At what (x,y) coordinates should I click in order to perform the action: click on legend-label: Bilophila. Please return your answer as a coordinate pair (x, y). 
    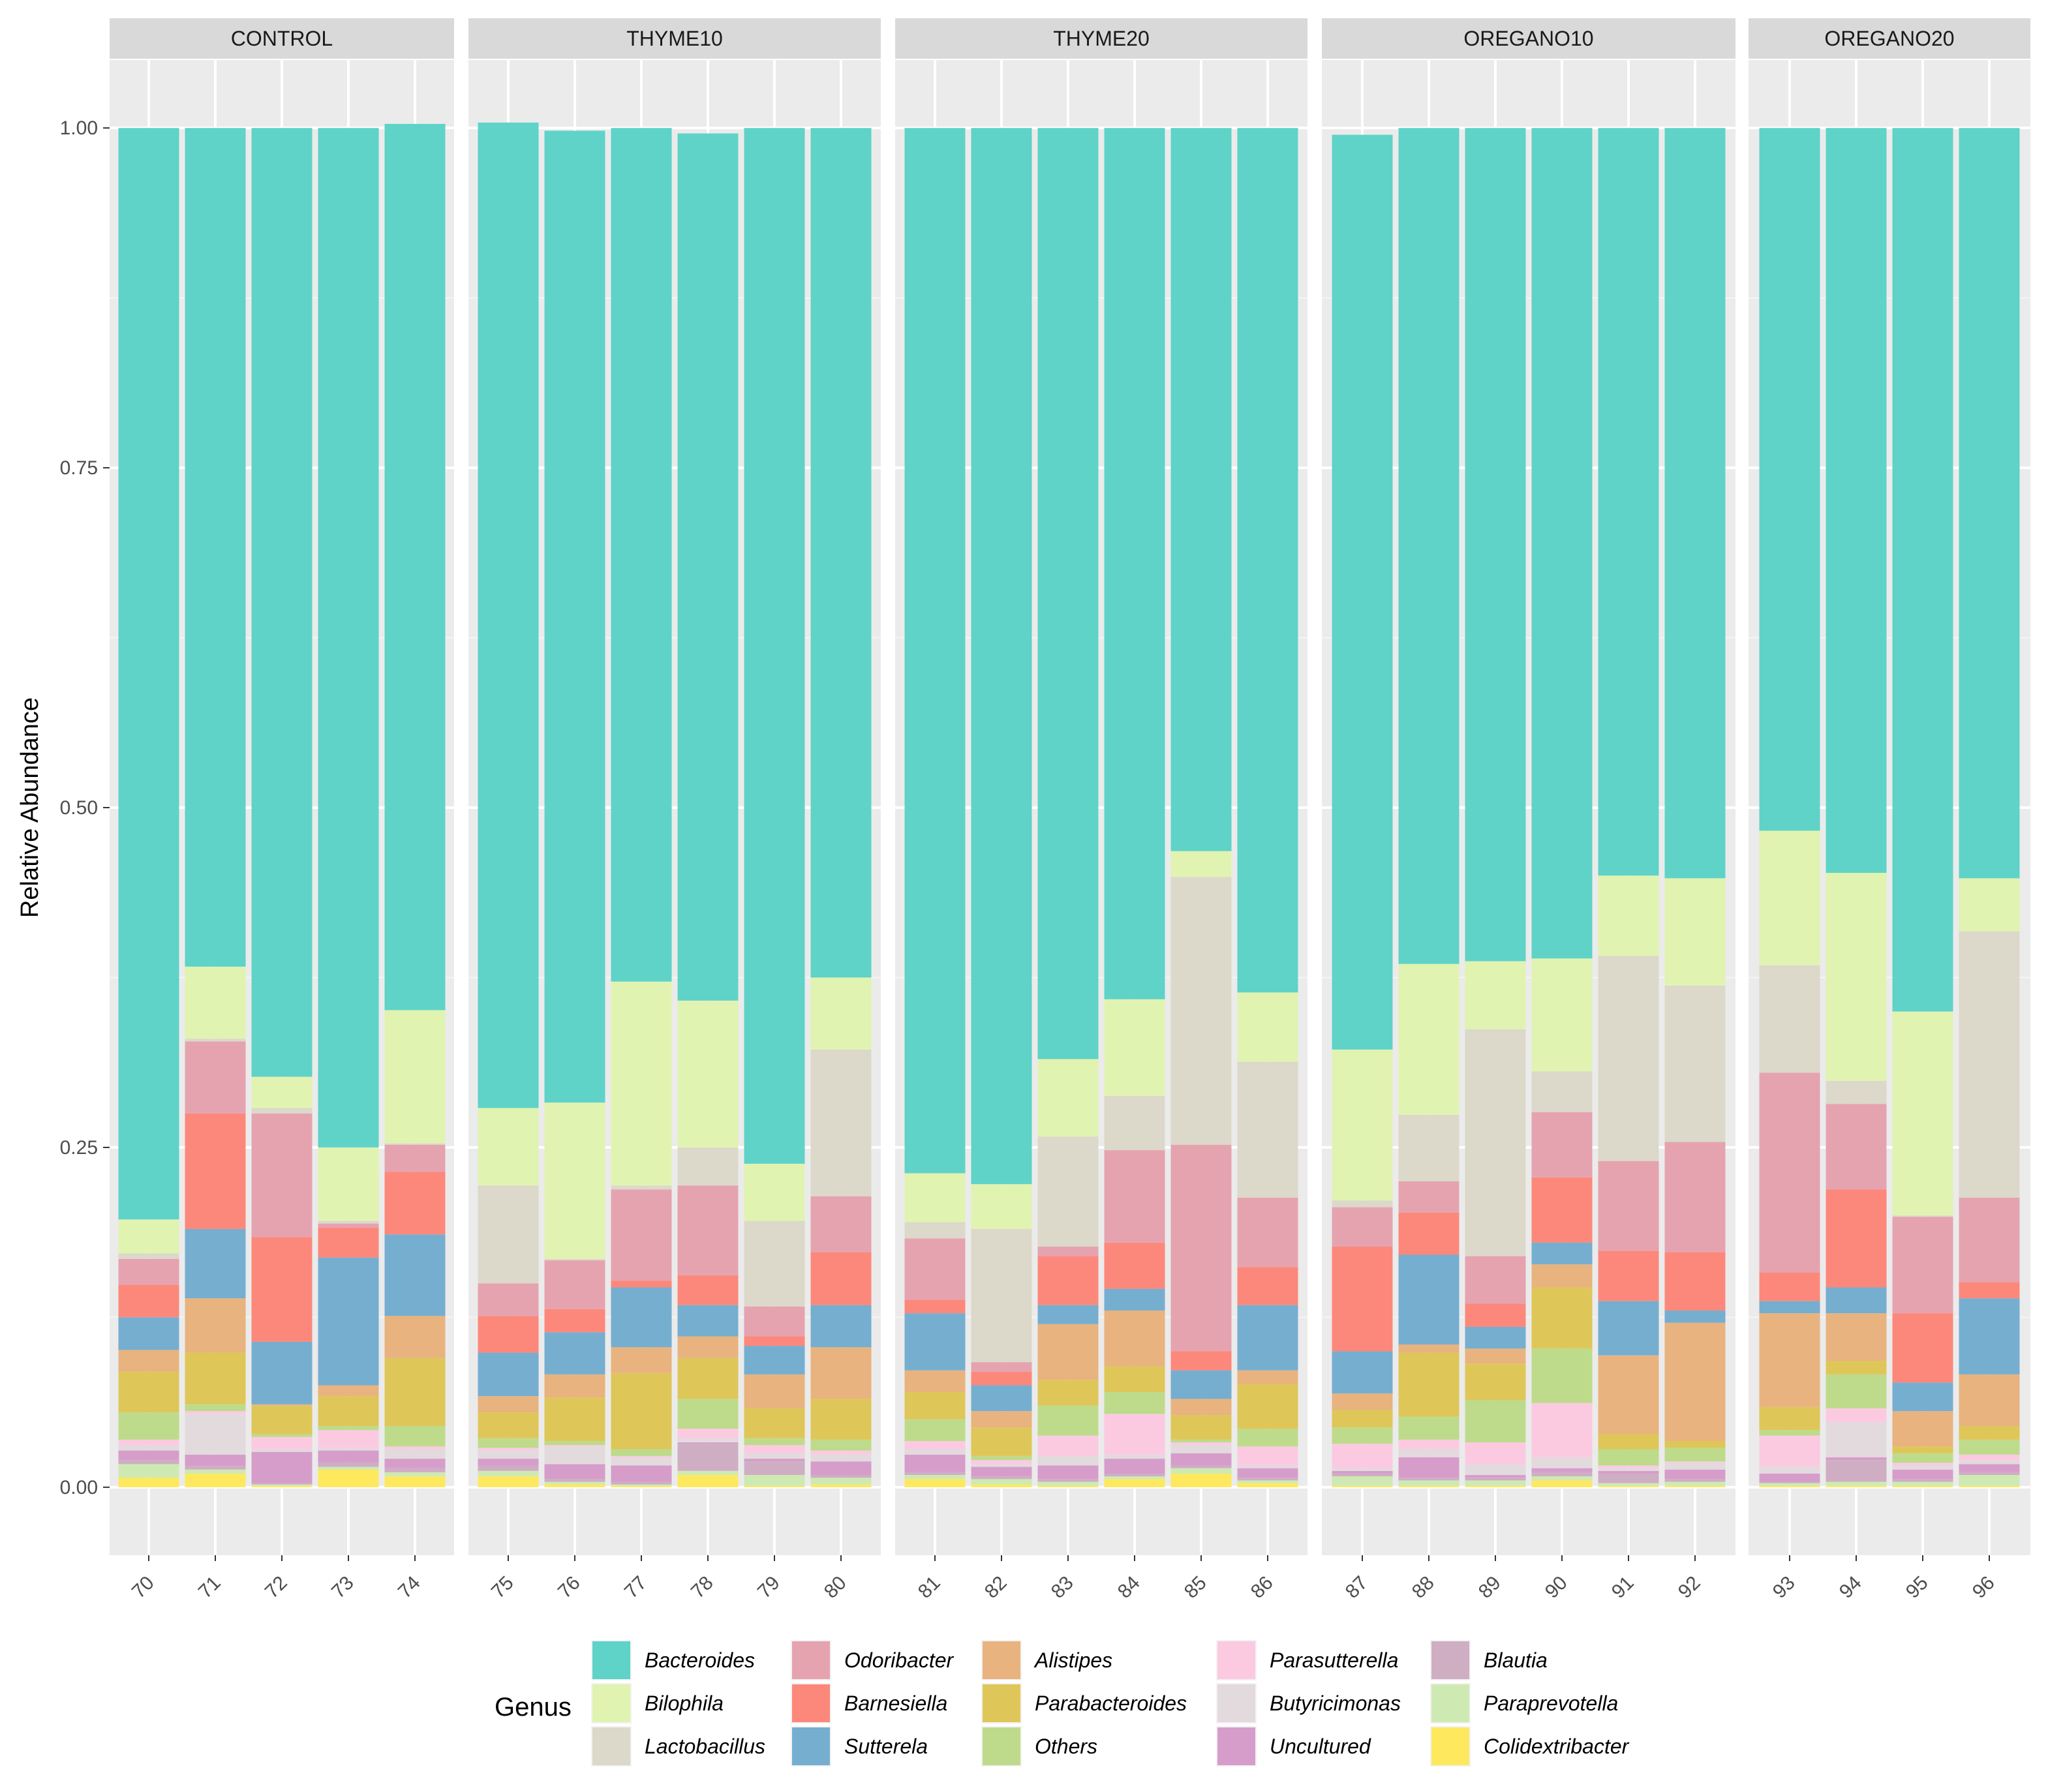
    Looking at the image, I should click on (684, 1704).